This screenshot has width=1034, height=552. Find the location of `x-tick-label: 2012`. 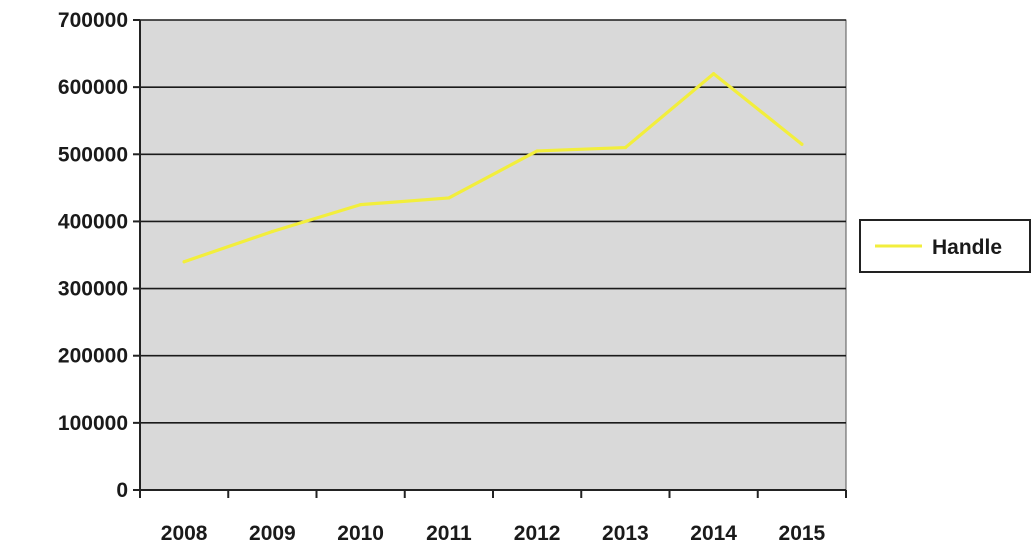

x-tick-label: 2012 is located at coordinates (537, 533).